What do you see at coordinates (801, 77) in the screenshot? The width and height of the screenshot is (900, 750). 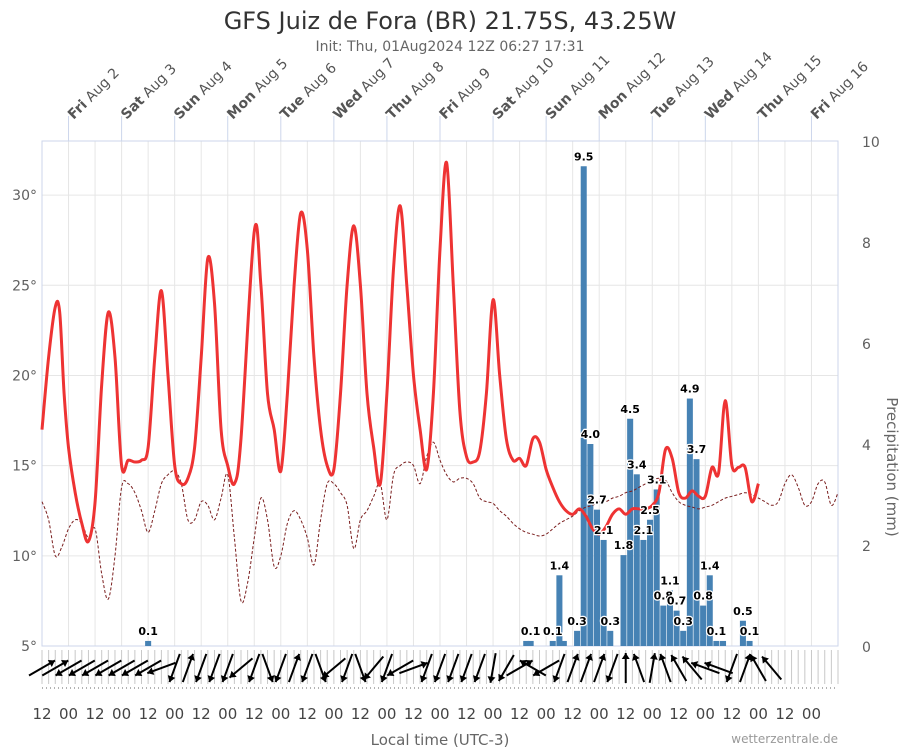 I see `day-label-date: Aug 15` at bounding box center [801, 77].